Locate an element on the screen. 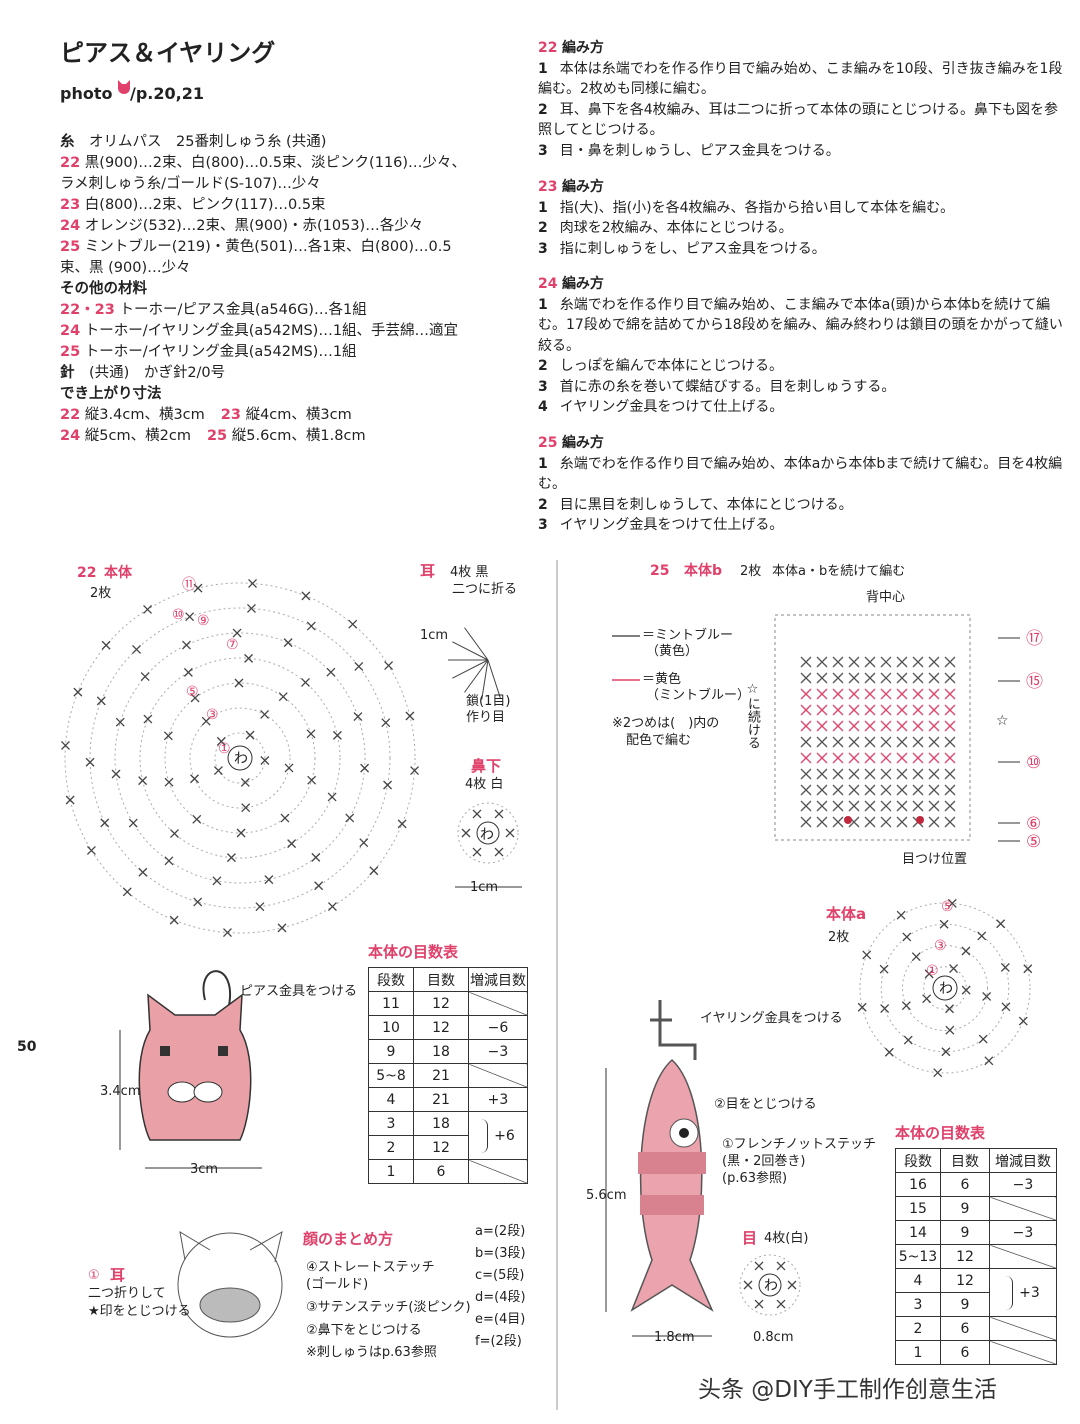  cell: −3 is located at coordinates (1023, 1232).